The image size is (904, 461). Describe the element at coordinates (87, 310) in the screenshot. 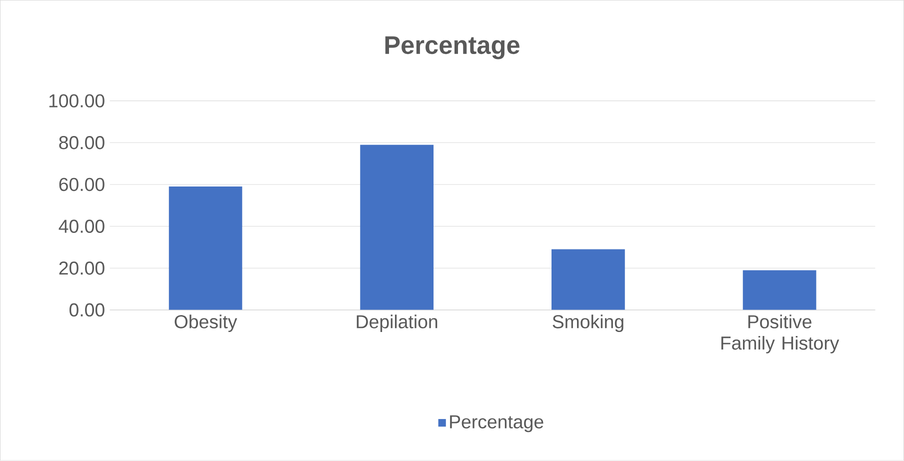

I see `y-tick-label: 0.00` at that location.